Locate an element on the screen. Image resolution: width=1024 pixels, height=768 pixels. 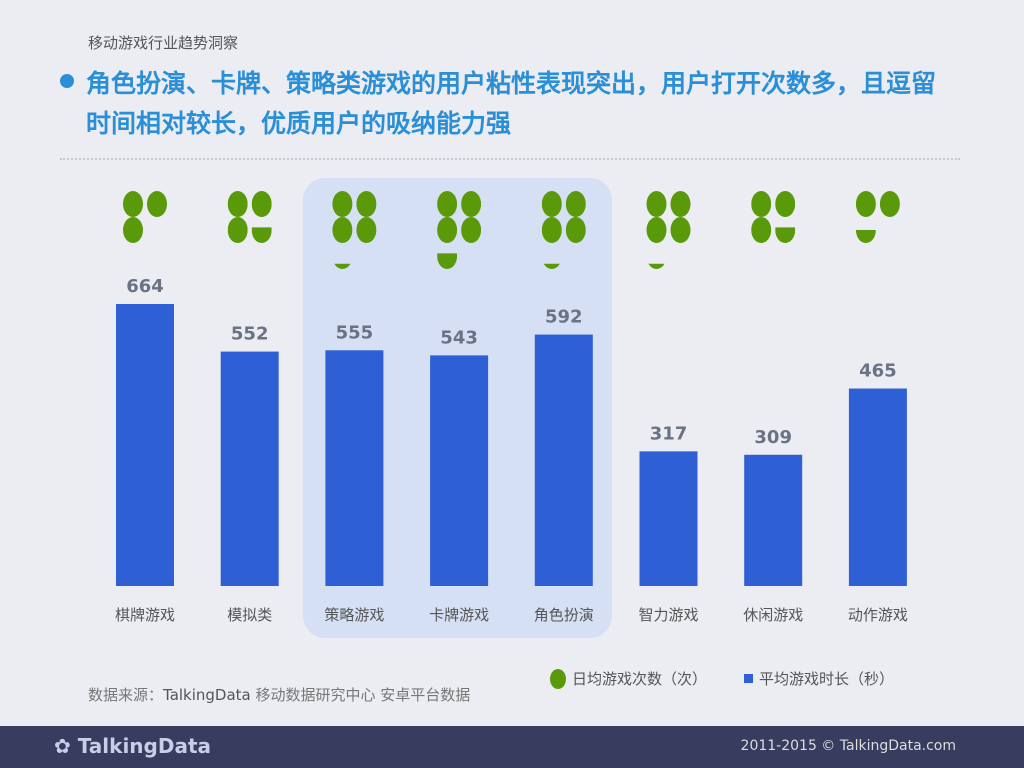
legend-item-duration: 平均游戏时长（秒） is located at coordinates (819, 678).